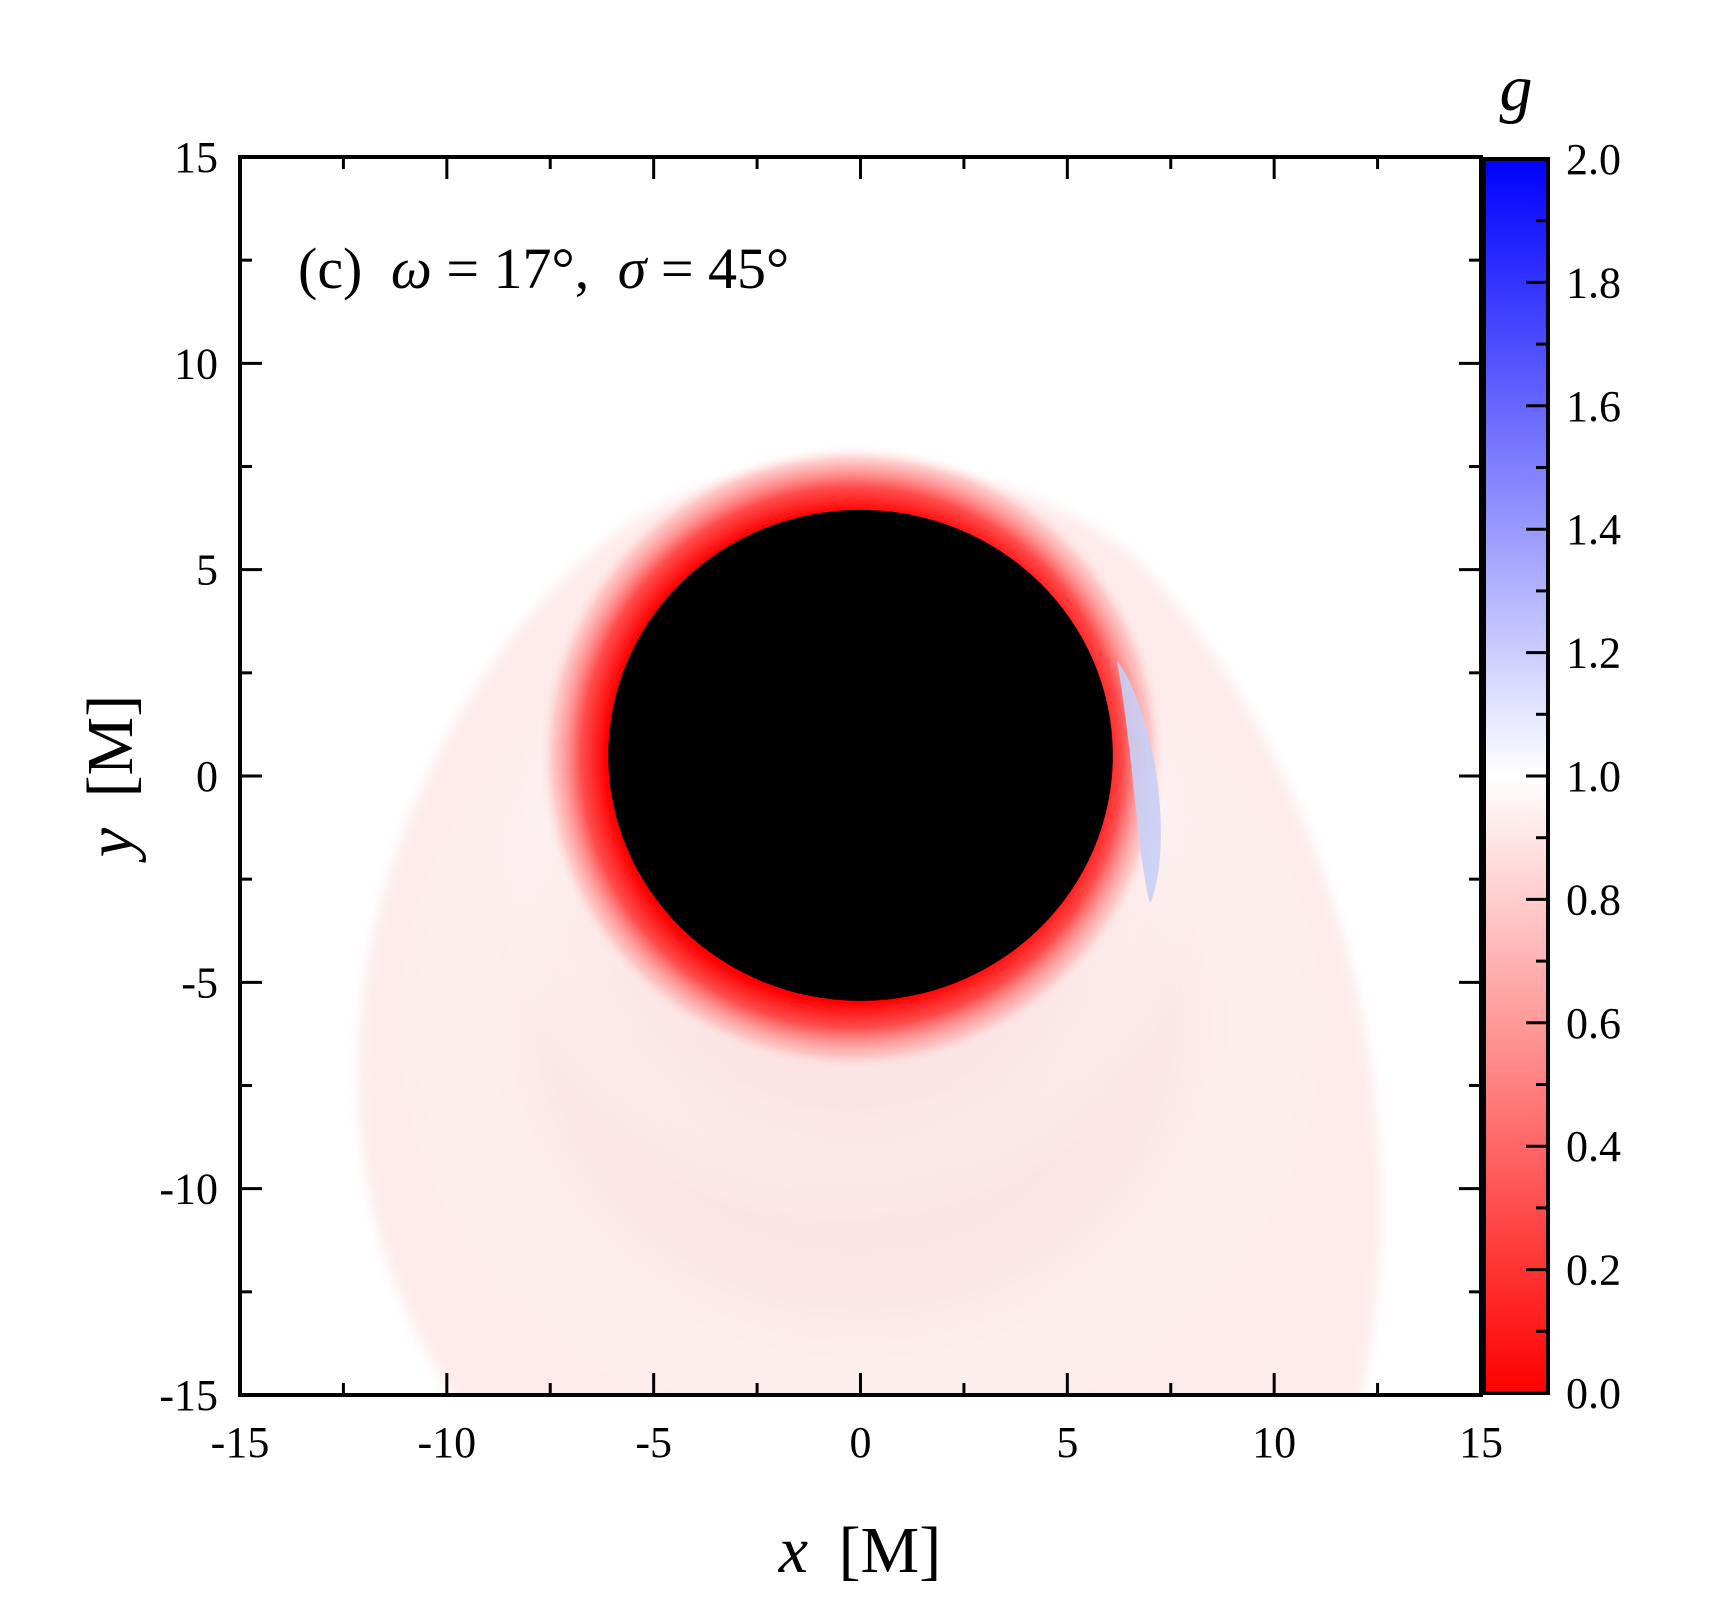 The height and width of the screenshot is (1609, 1725). Describe the element at coordinates (196, 363) in the screenshot. I see `y-tick-label: 10` at that location.